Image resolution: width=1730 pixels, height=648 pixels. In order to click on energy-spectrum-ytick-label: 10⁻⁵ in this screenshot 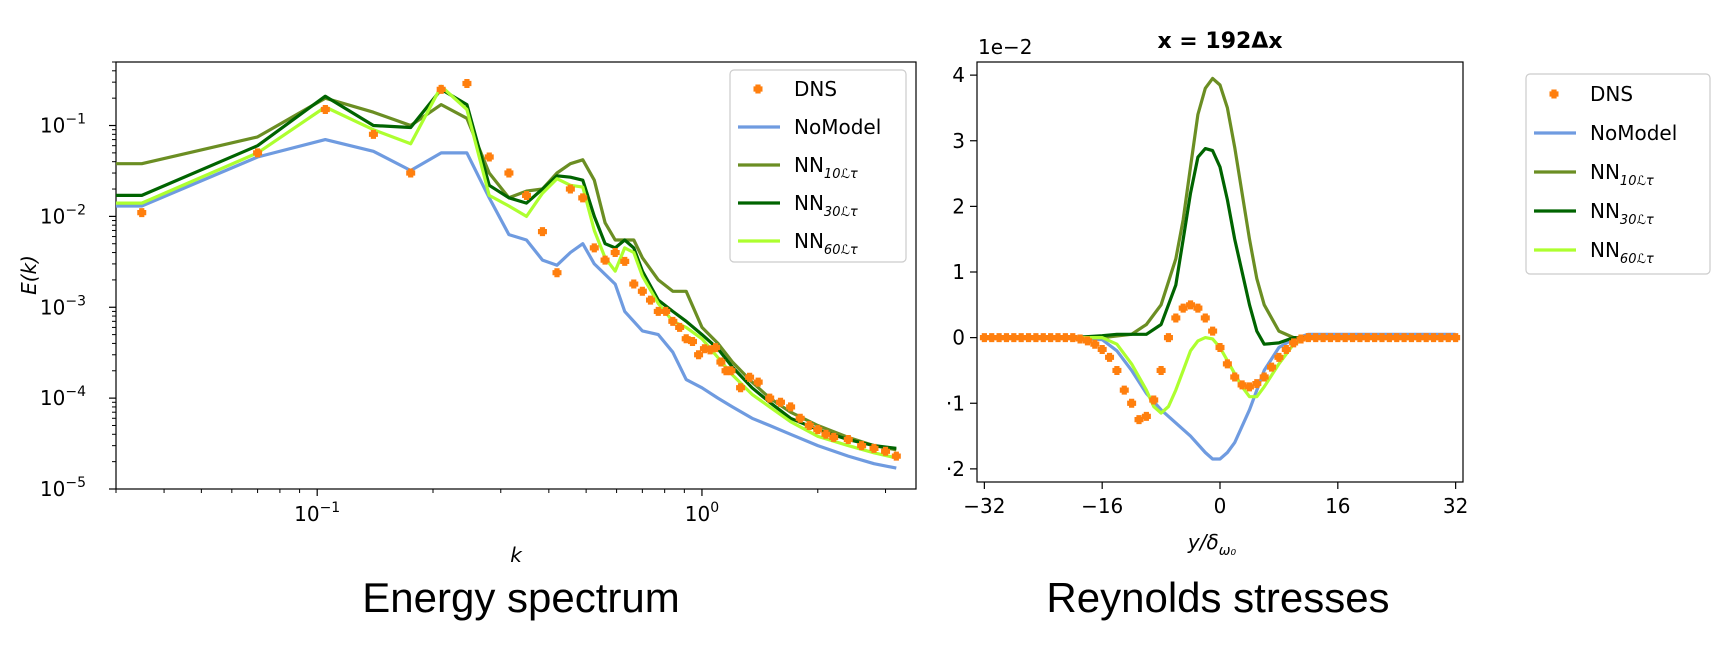, I will do `click(63, 488)`.